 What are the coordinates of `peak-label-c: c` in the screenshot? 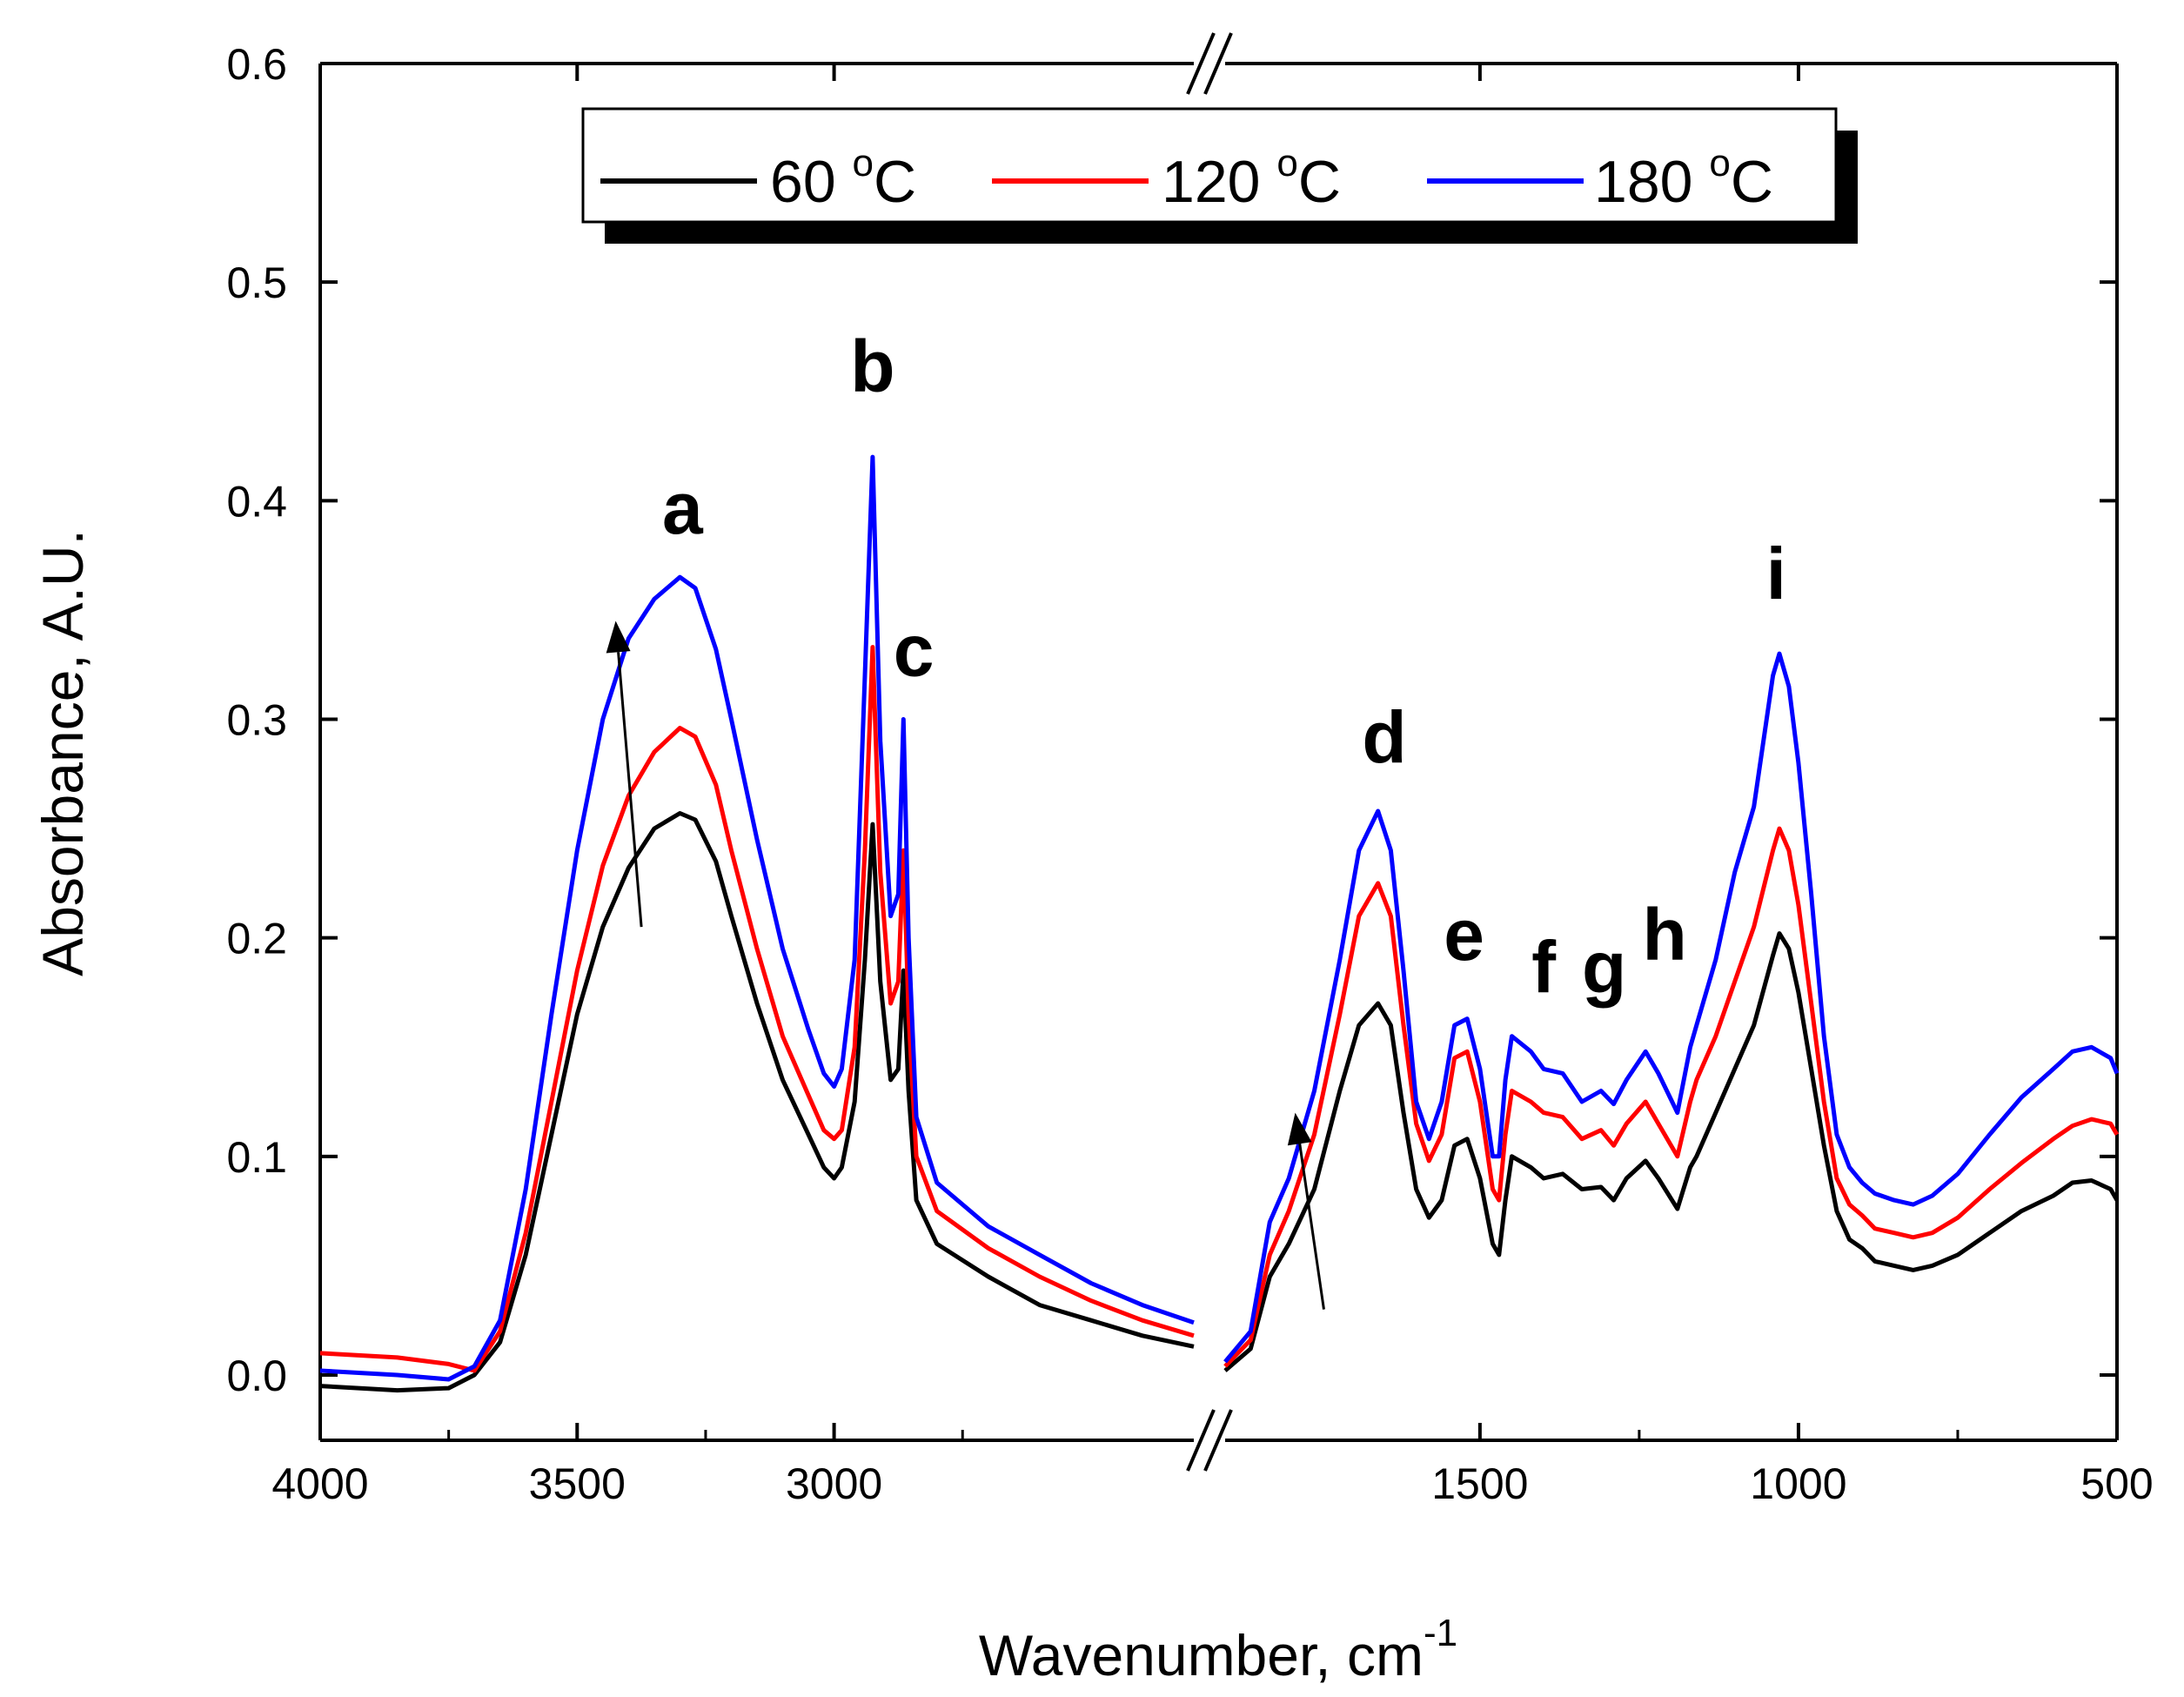 It's located at (914, 650).